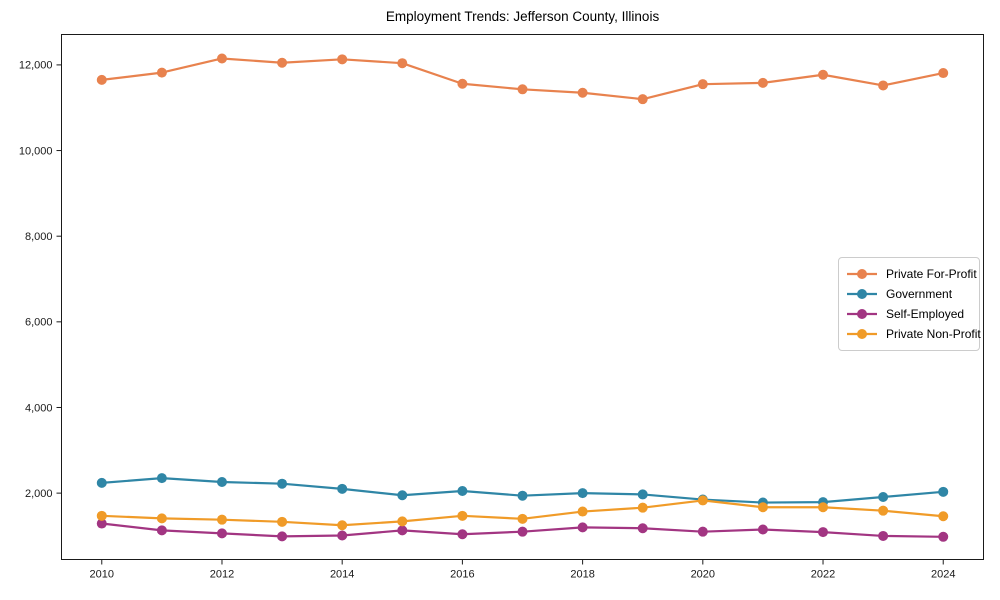 Image resolution: width=1000 pixels, height=600 pixels. What do you see at coordinates (931, 274) in the screenshot?
I see `legend-label: Private For-Profit` at bounding box center [931, 274].